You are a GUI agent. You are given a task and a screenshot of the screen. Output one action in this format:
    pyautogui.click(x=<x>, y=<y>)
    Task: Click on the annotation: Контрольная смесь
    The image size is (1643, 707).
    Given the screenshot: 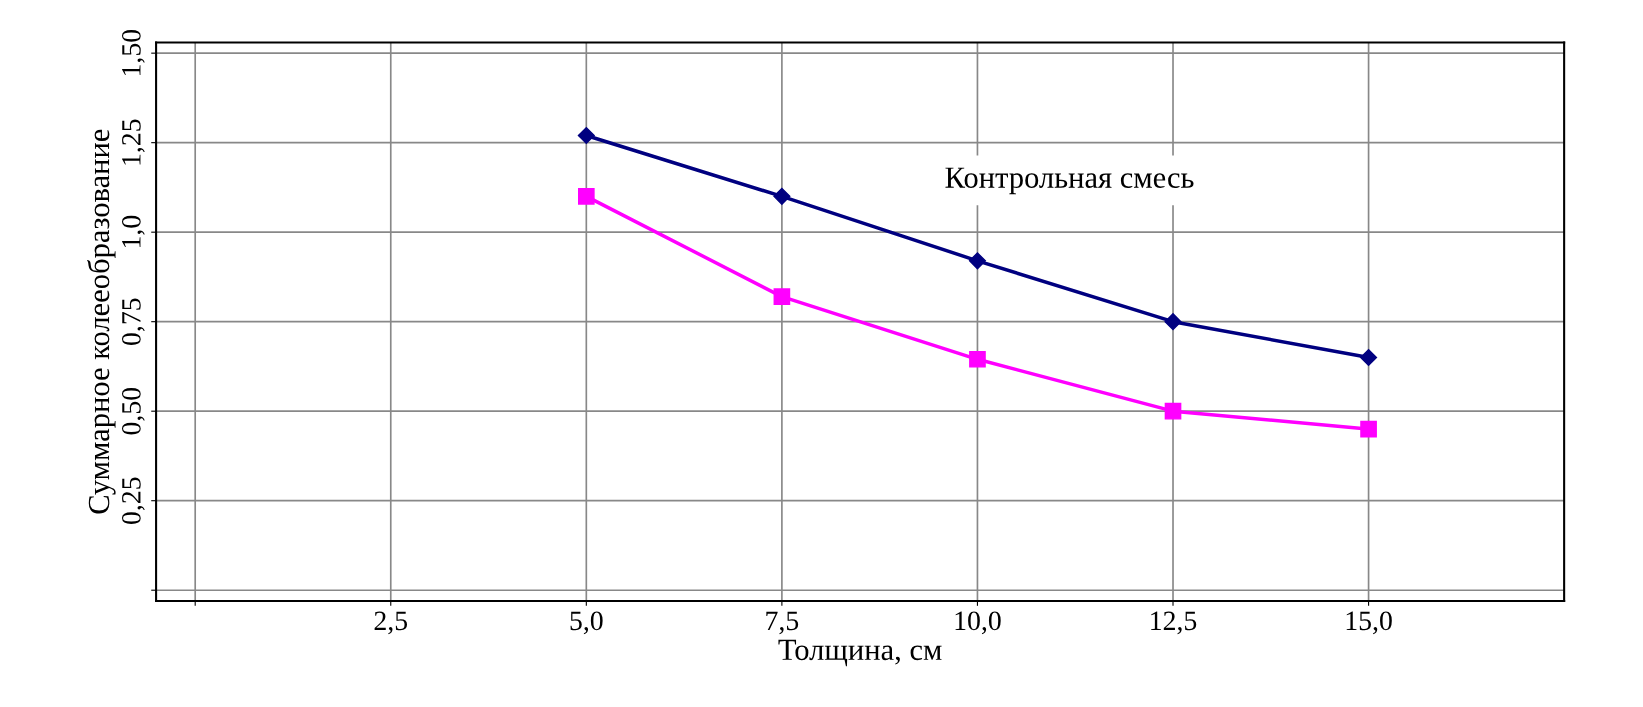 What is the action you would take?
    pyautogui.click(x=1069, y=181)
    